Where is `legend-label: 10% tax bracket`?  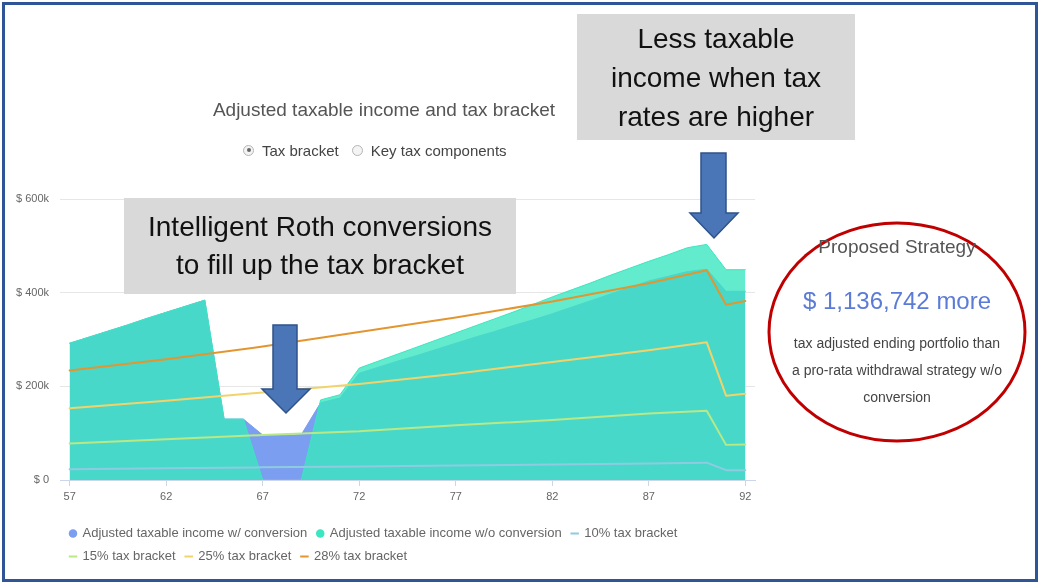 legend-label: 10% tax bracket is located at coordinates (631, 533).